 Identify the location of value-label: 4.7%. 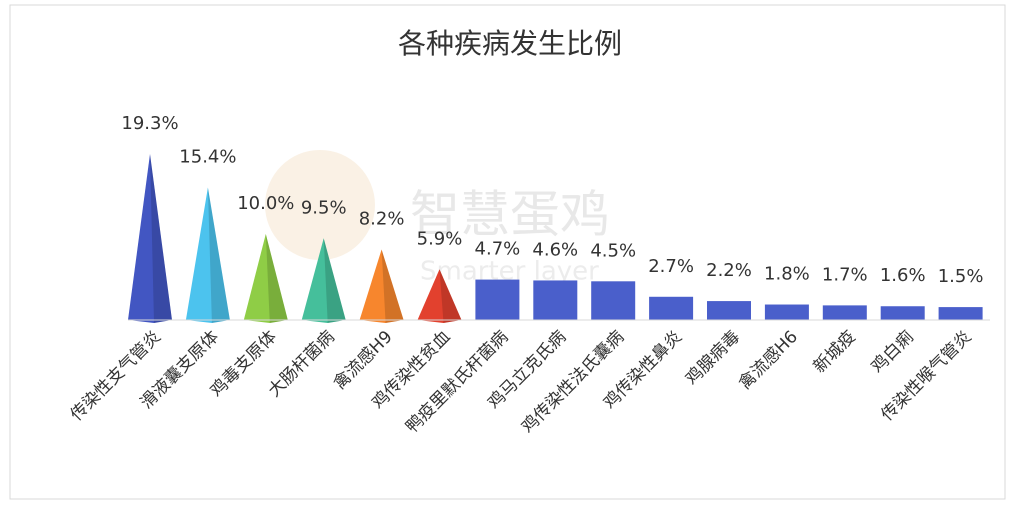
(498, 249).